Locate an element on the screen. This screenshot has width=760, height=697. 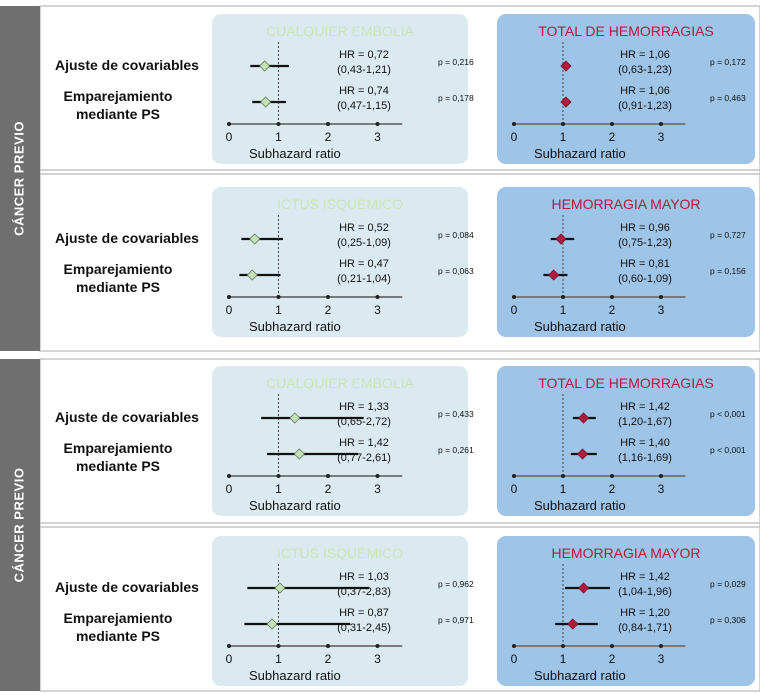
hr-value: HR = 0,47 is located at coordinates (364, 264).